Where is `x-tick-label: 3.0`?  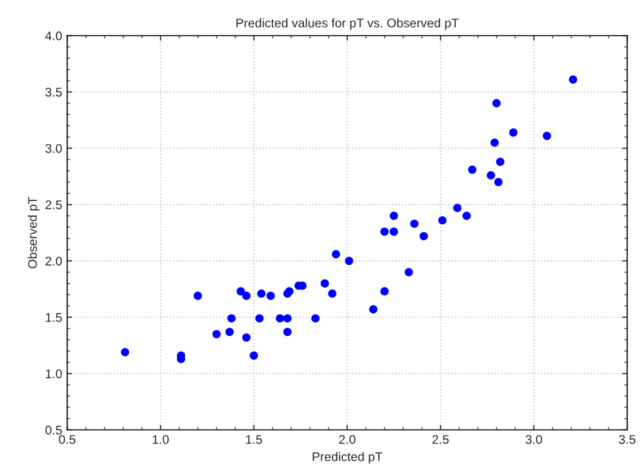
x-tick-label: 3.0 is located at coordinates (534, 439).